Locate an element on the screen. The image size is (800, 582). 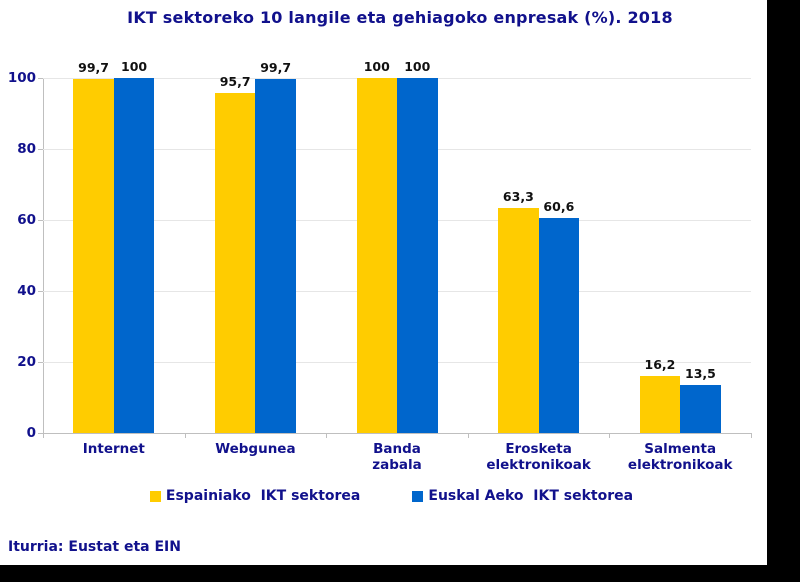
category-label: Webgunea is located at coordinates (255, 449).